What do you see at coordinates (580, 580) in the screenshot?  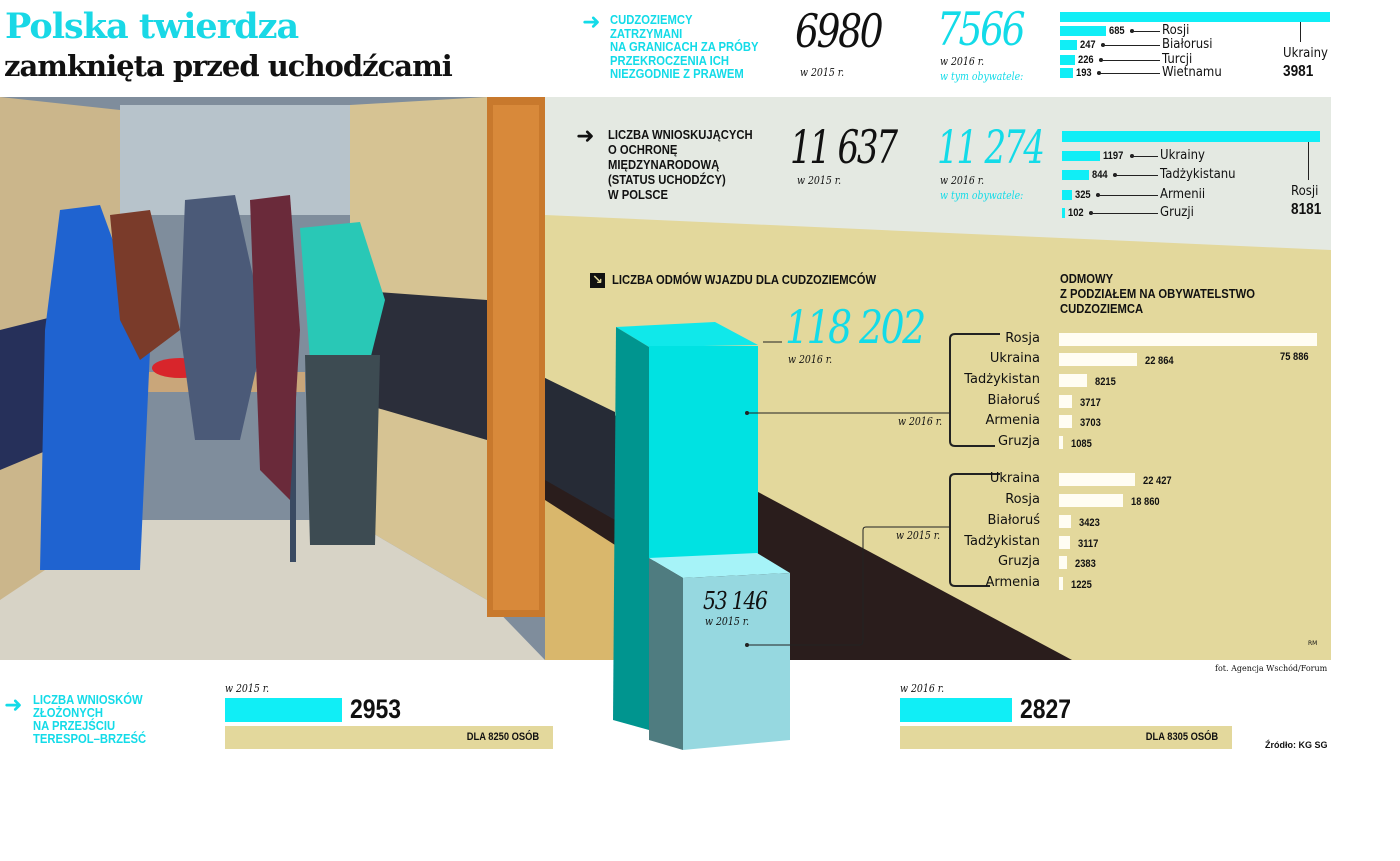 I see `tan-floor` at bounding box center [580, 580].